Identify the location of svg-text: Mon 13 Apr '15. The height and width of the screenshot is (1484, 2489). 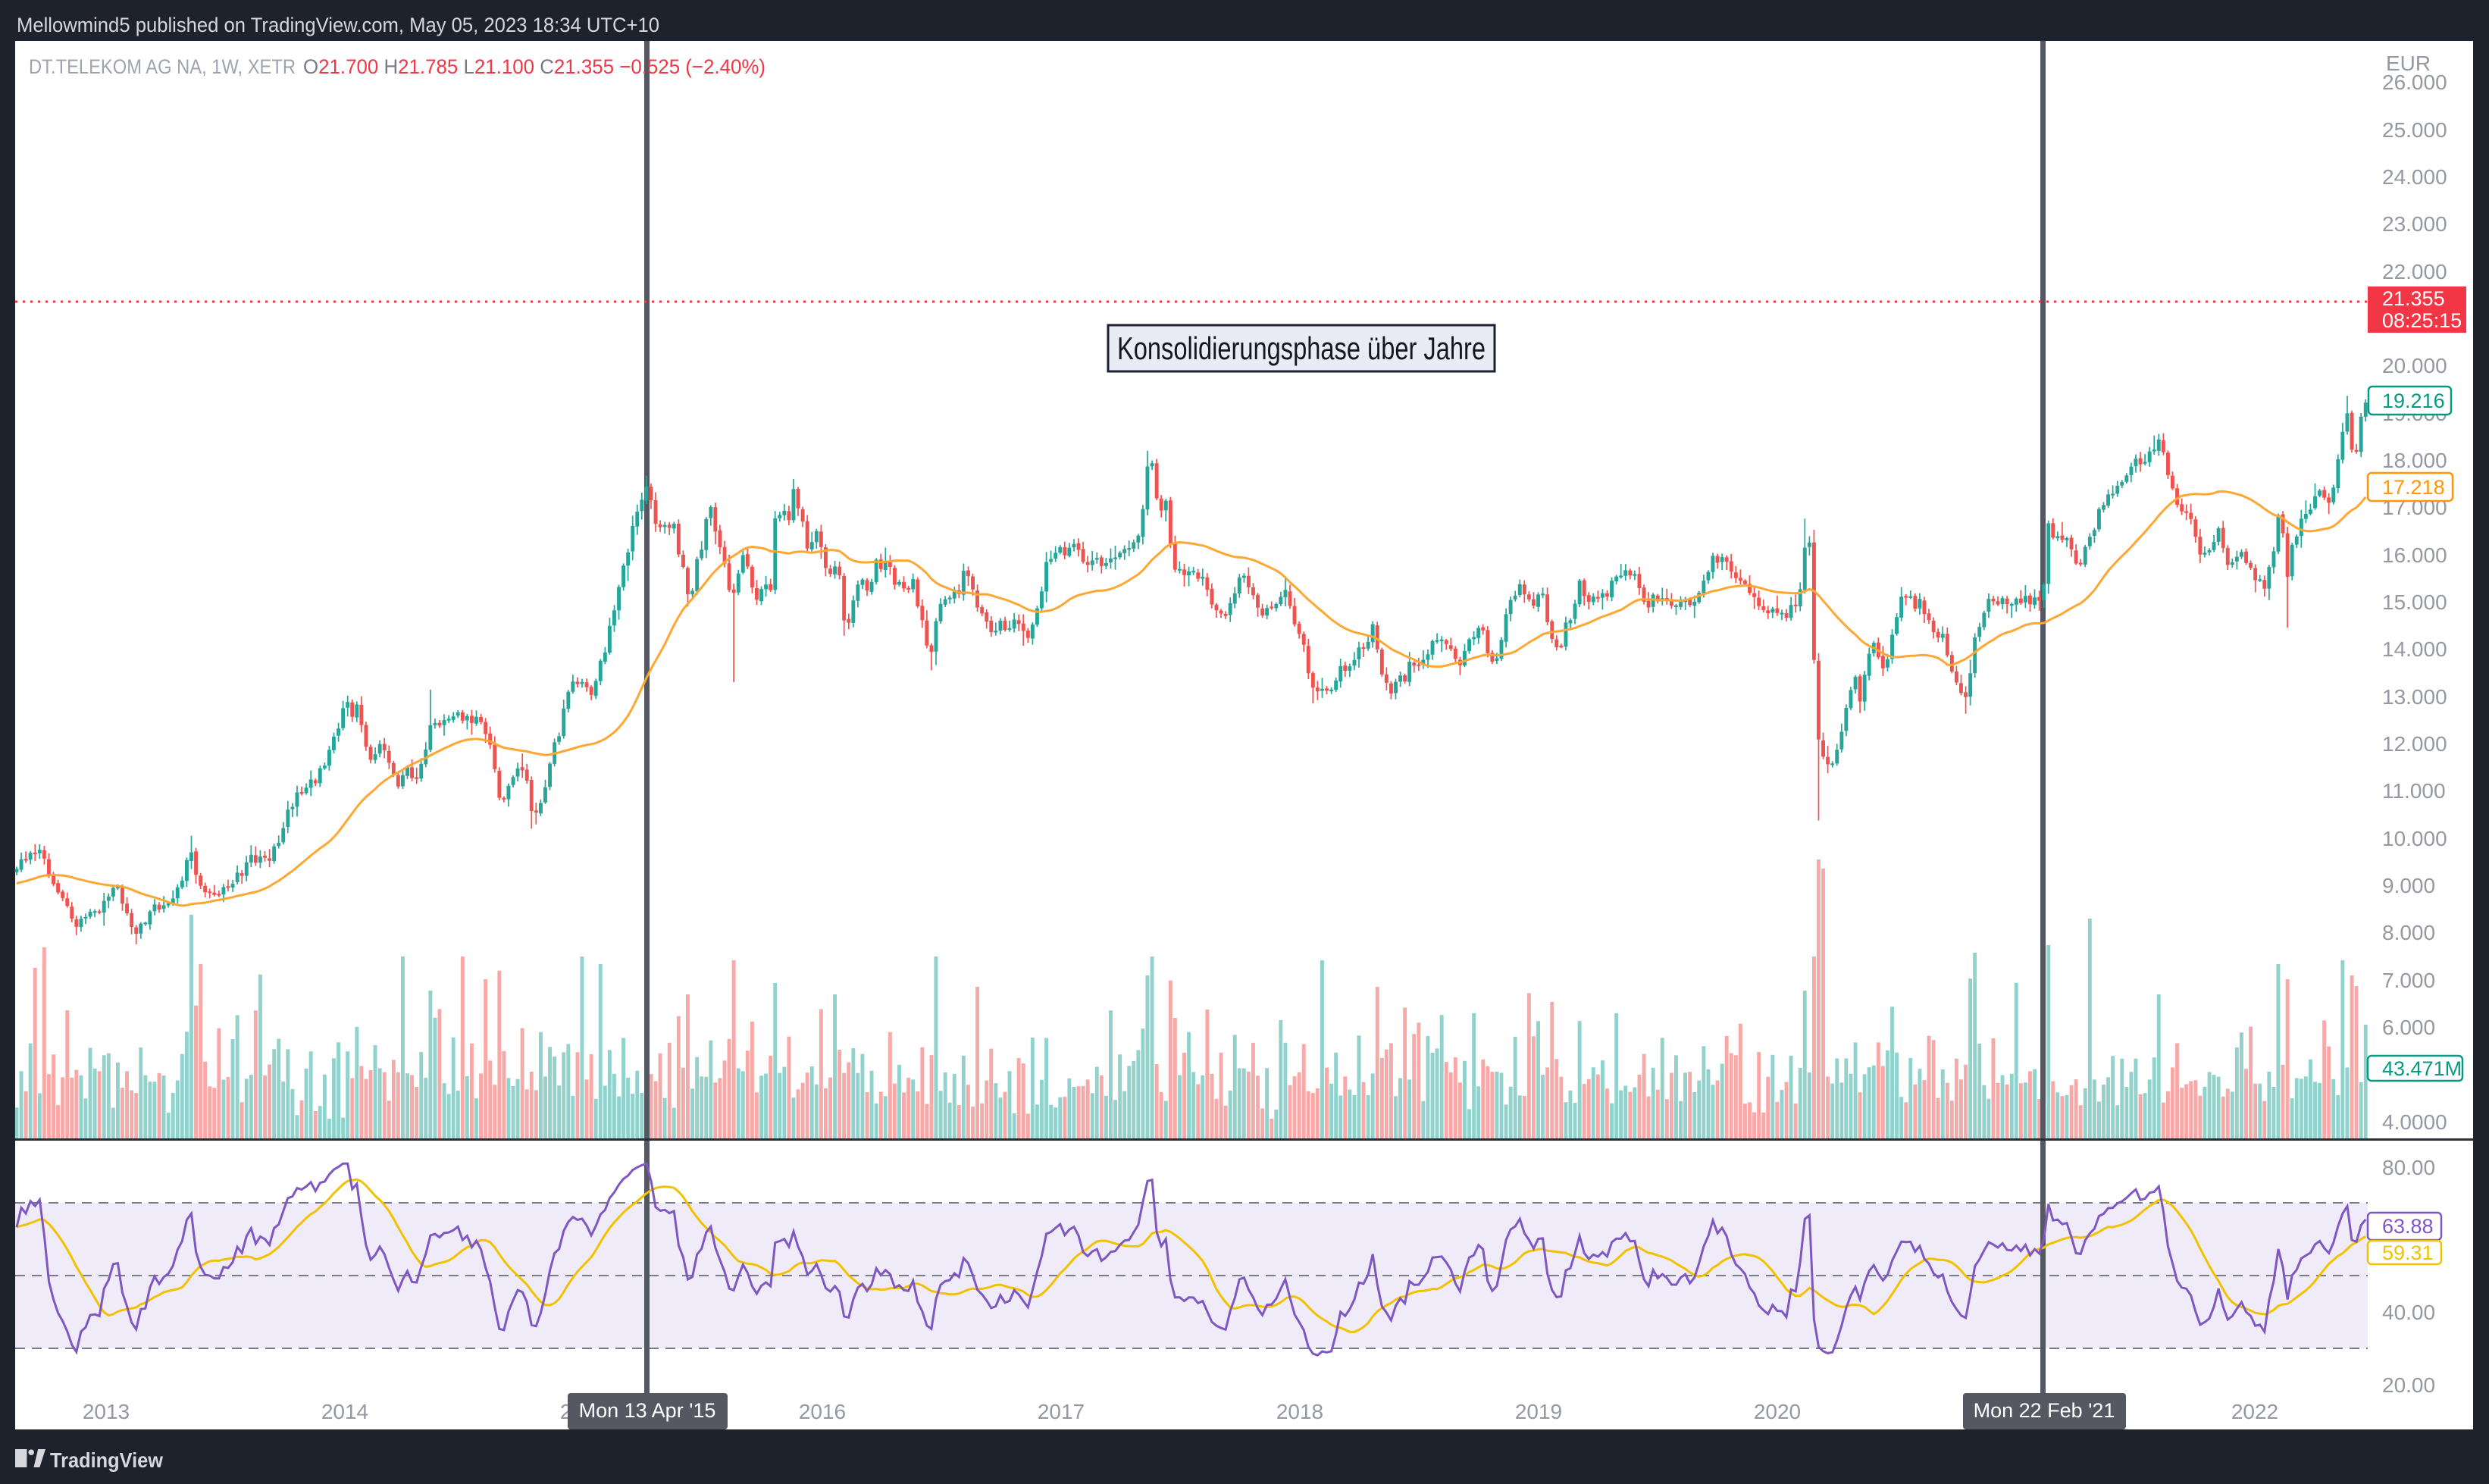
(647, 1411).